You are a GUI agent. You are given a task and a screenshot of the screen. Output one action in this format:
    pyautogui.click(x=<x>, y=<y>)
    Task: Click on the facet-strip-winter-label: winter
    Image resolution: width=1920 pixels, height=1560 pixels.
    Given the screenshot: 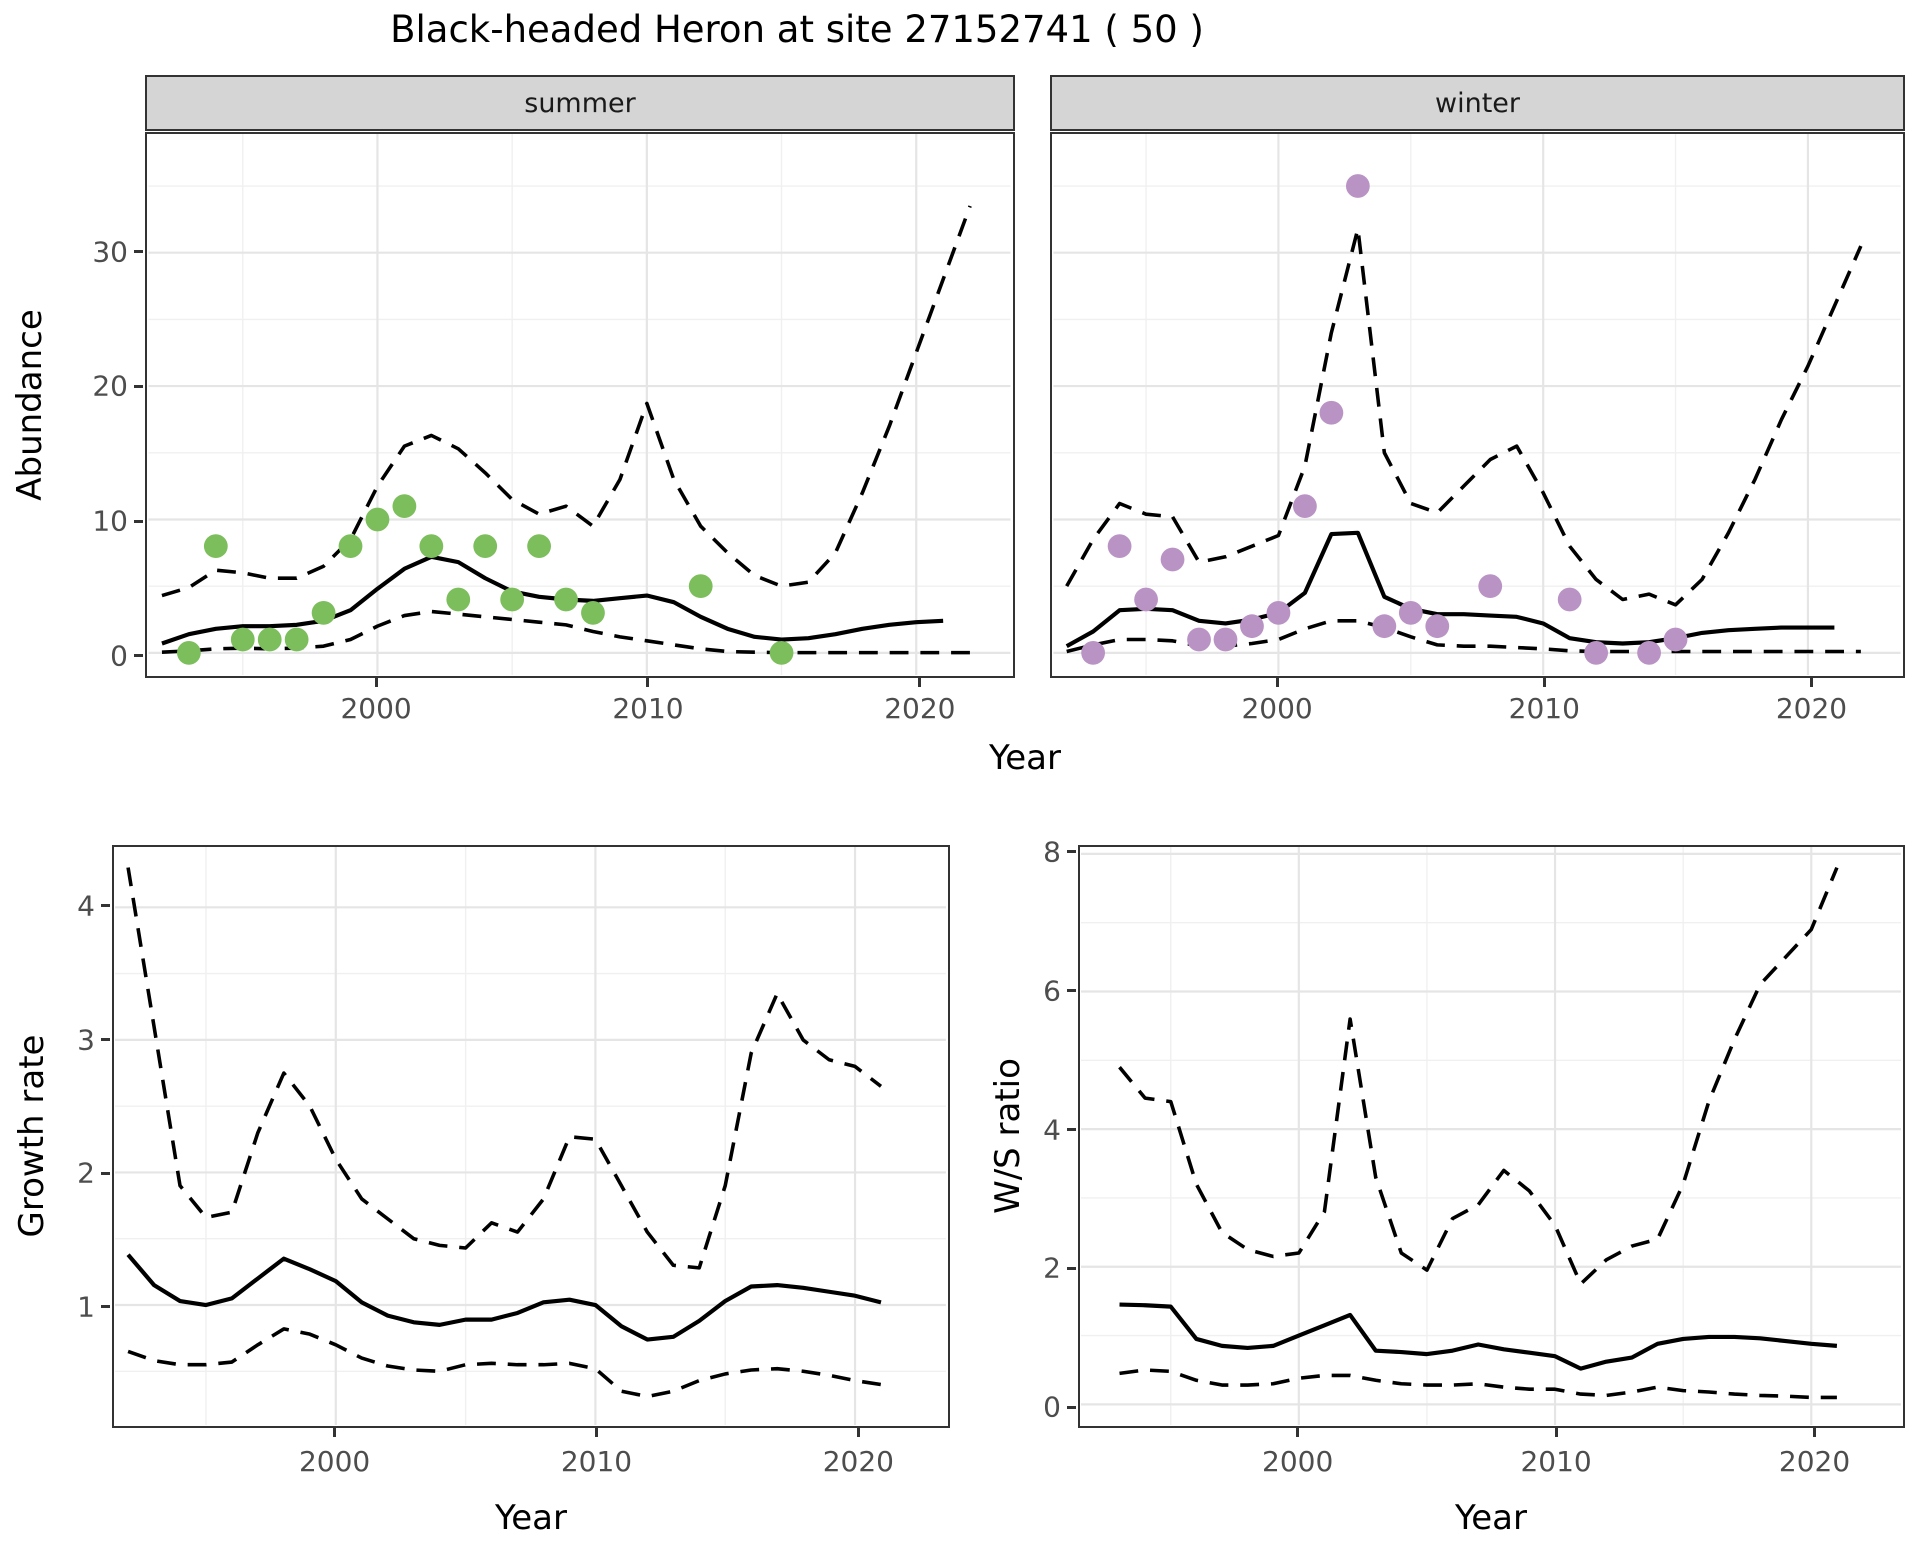 What is the action you would take?
    pyautogui.click(x=1477, y=103)
    